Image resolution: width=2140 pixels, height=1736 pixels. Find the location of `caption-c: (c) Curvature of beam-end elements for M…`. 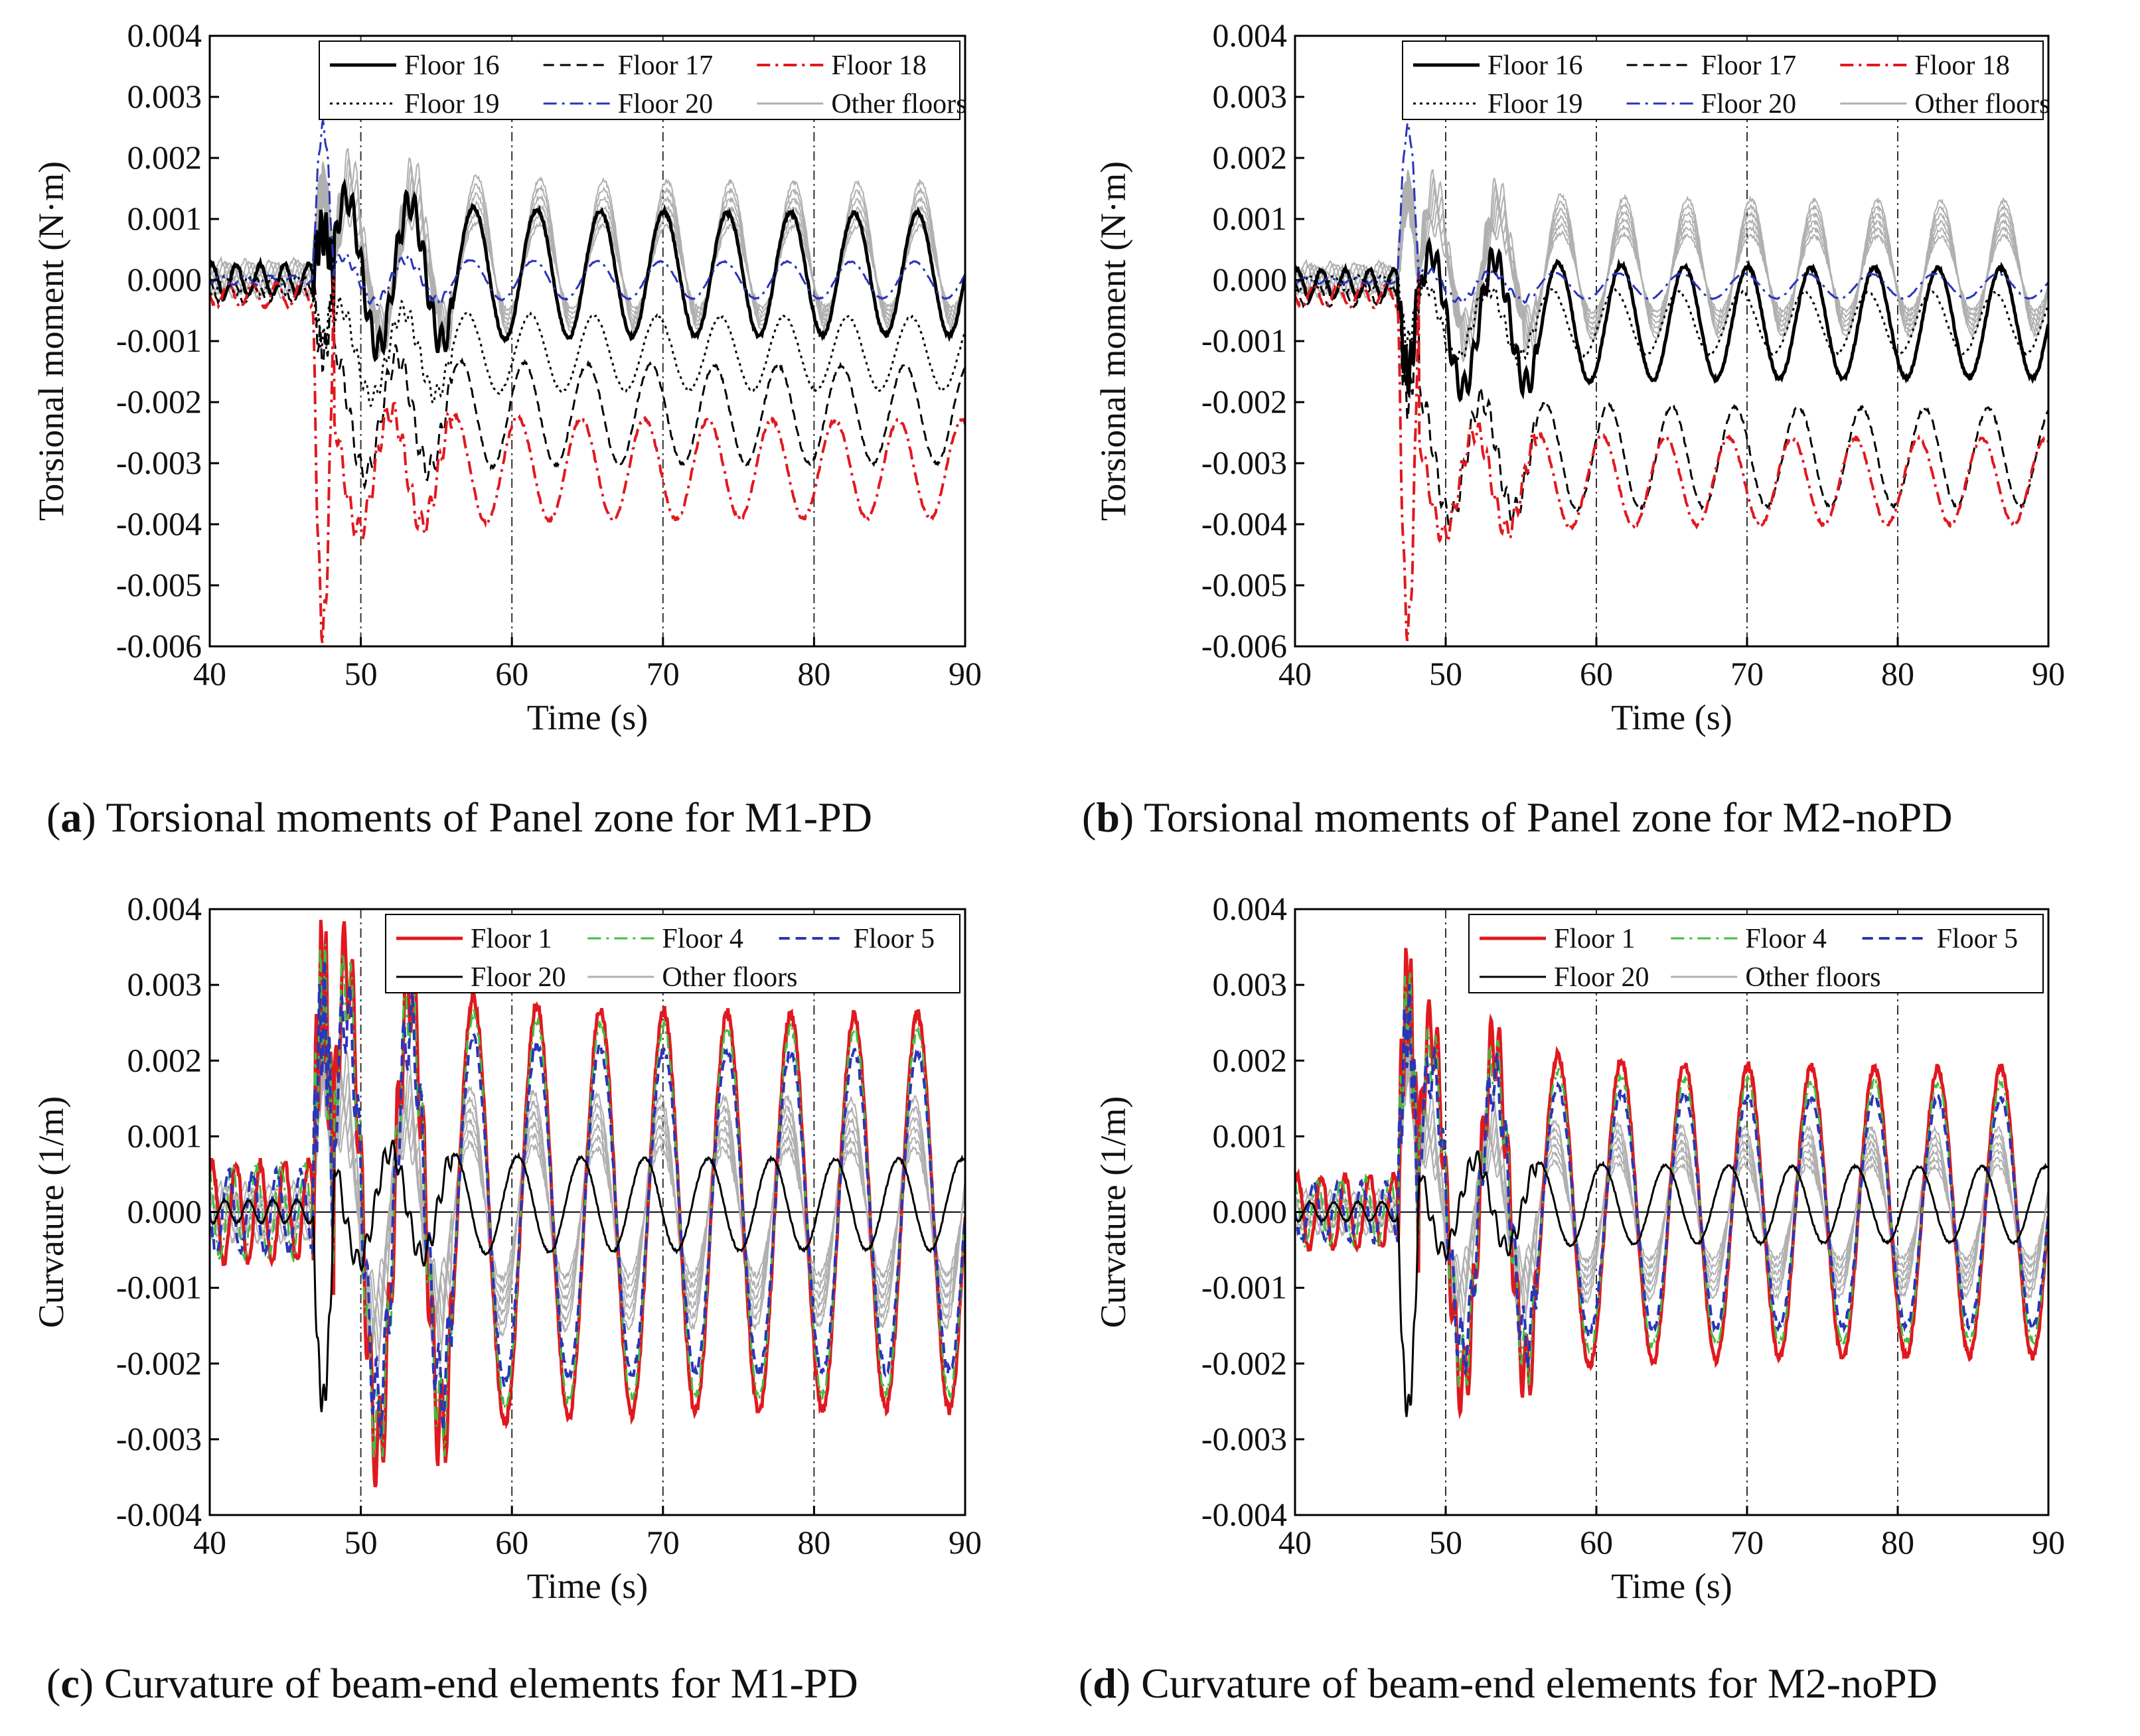

caption-c: (c) Curvature of beam-end elements for M… is located at coordinates (452, 1684).